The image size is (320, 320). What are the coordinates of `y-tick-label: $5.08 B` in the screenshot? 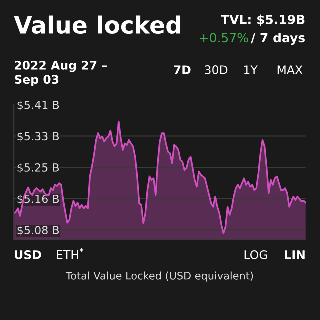 It's located at (39, 231).